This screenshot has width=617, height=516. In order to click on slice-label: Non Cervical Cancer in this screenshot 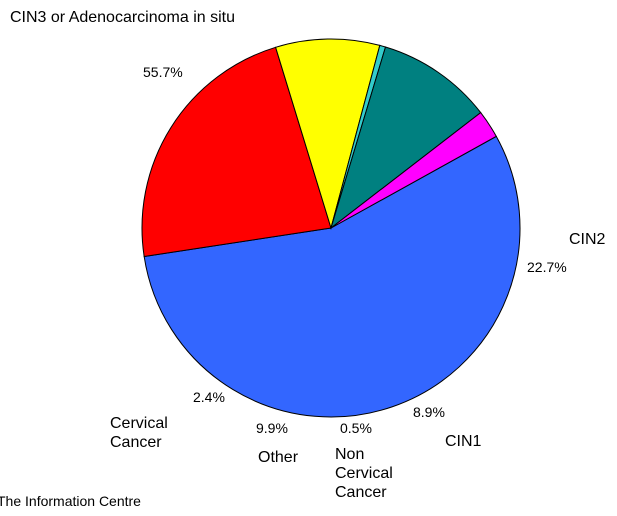, I will do `click(364, 473)`.